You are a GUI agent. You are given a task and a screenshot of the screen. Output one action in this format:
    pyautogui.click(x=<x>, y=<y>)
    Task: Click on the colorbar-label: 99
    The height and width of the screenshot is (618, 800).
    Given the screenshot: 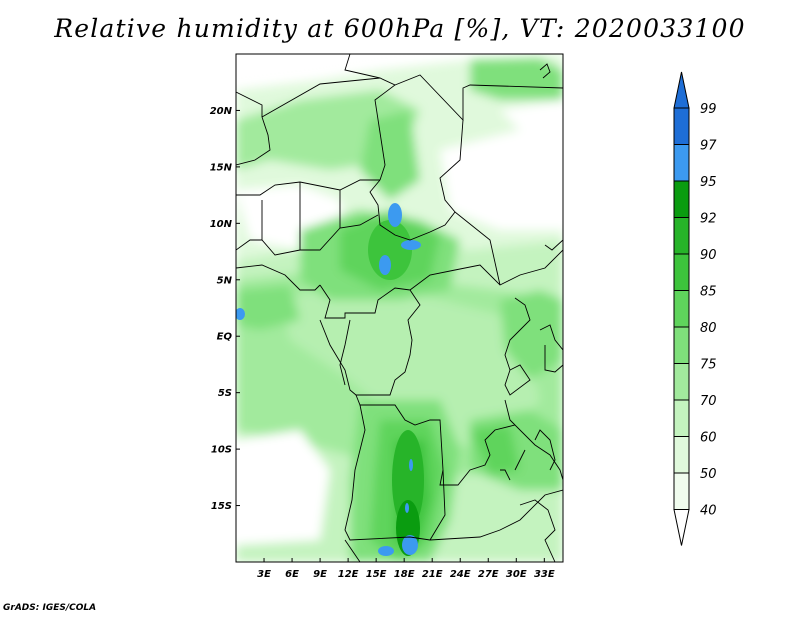 What is the action you would take?
    pyautogui.click(x=708, y=109)
    